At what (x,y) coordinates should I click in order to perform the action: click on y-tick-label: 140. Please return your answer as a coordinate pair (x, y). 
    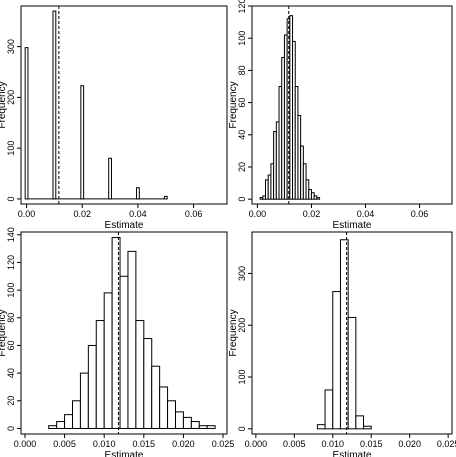
    Looking at the image, I should click on (11, 234).